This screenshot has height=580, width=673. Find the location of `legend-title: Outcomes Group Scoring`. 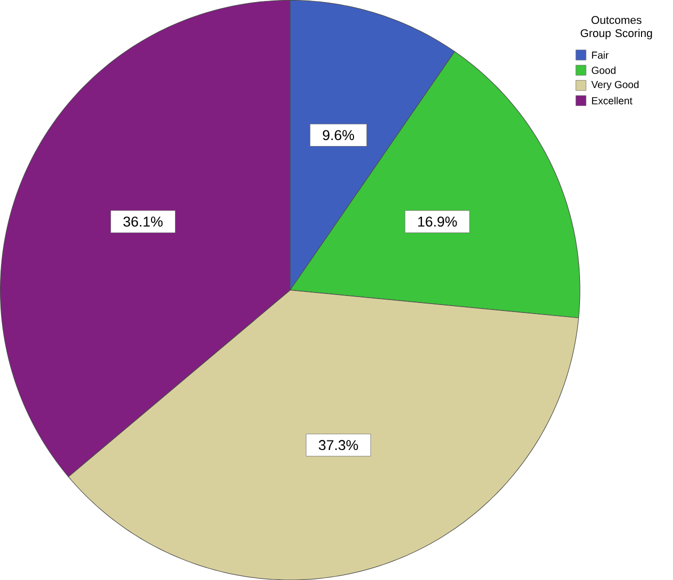

legend-title: Outcomes Group Scoring is located at coordinates (616, 28).